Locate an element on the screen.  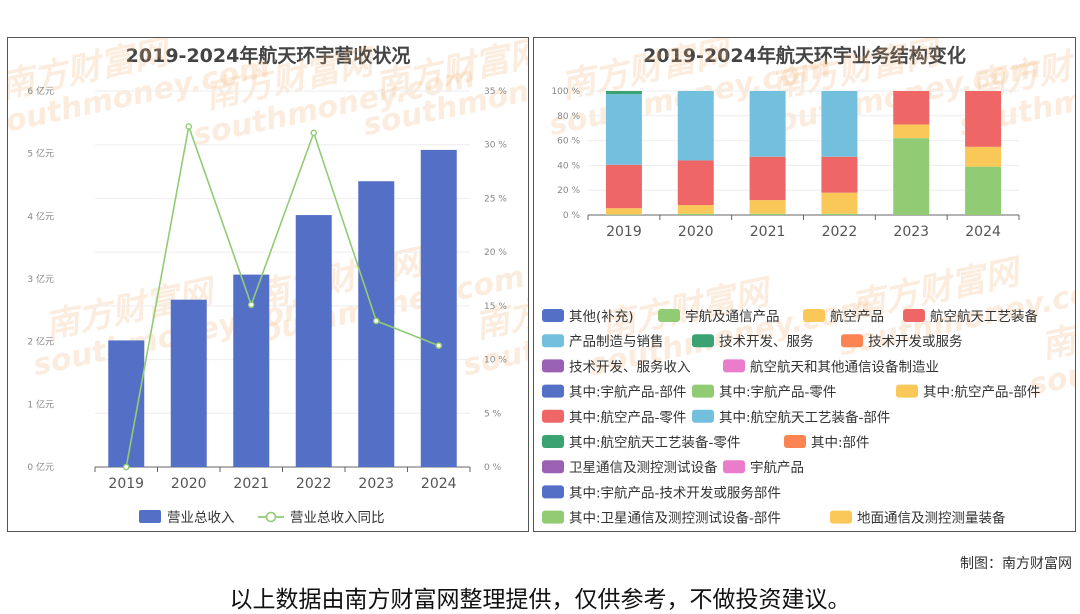
legend-label: 技术开发、服务 is located at coordinates (766, 342).